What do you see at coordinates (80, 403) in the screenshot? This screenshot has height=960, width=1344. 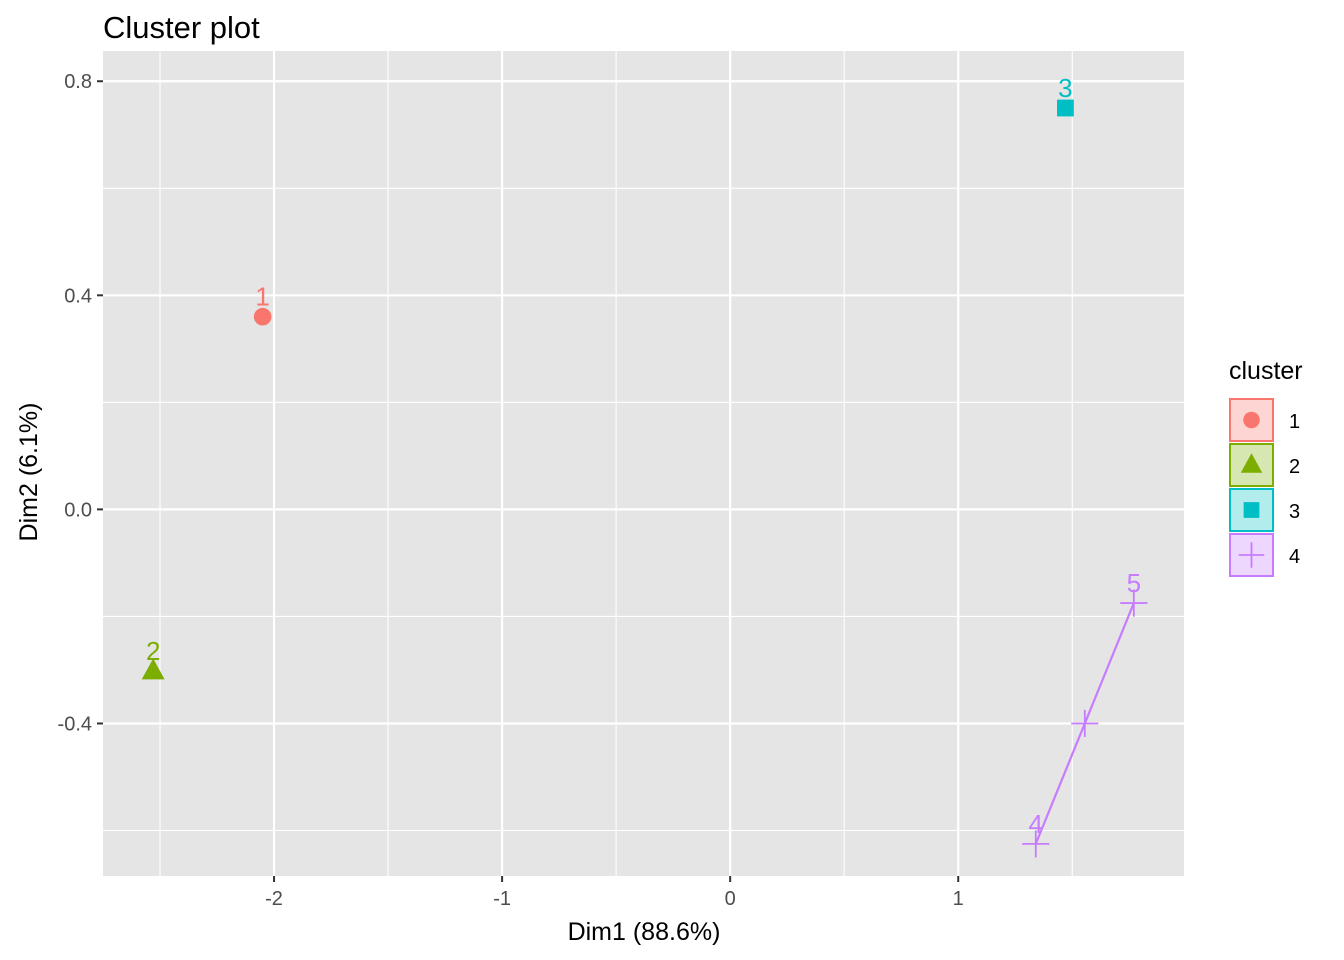 I see `y-axis: -0.4 0.0 0.4 0.8` at bounding box center [80, 403].